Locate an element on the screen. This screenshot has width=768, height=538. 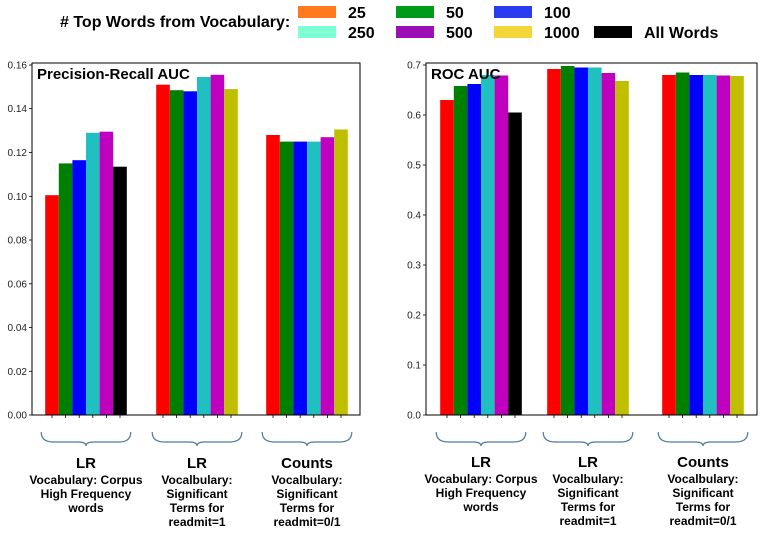
y-tick-label: 0.3 is located at coordinates (414, 266).